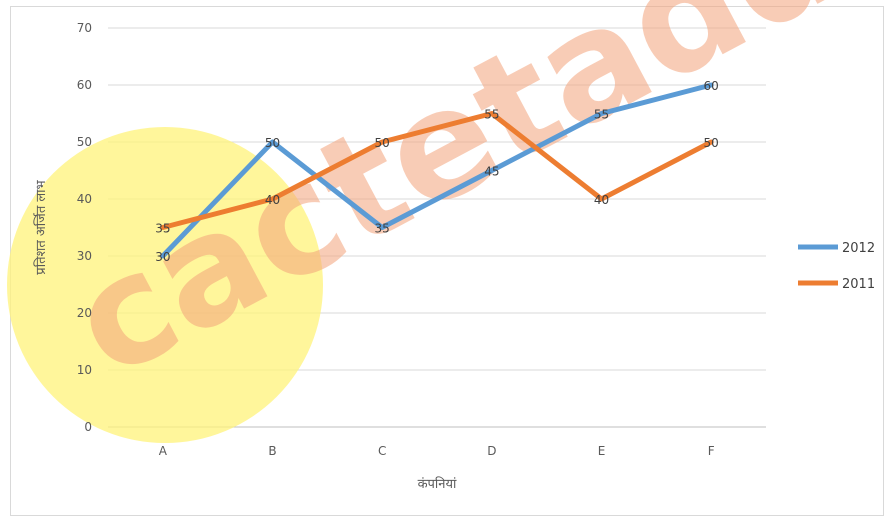 This screenshot has height=521, width=888. What do you see at coordinates (84, 142) in the screenshot?
I see `y-tick-label: 50` at bounding box center [84, 142].